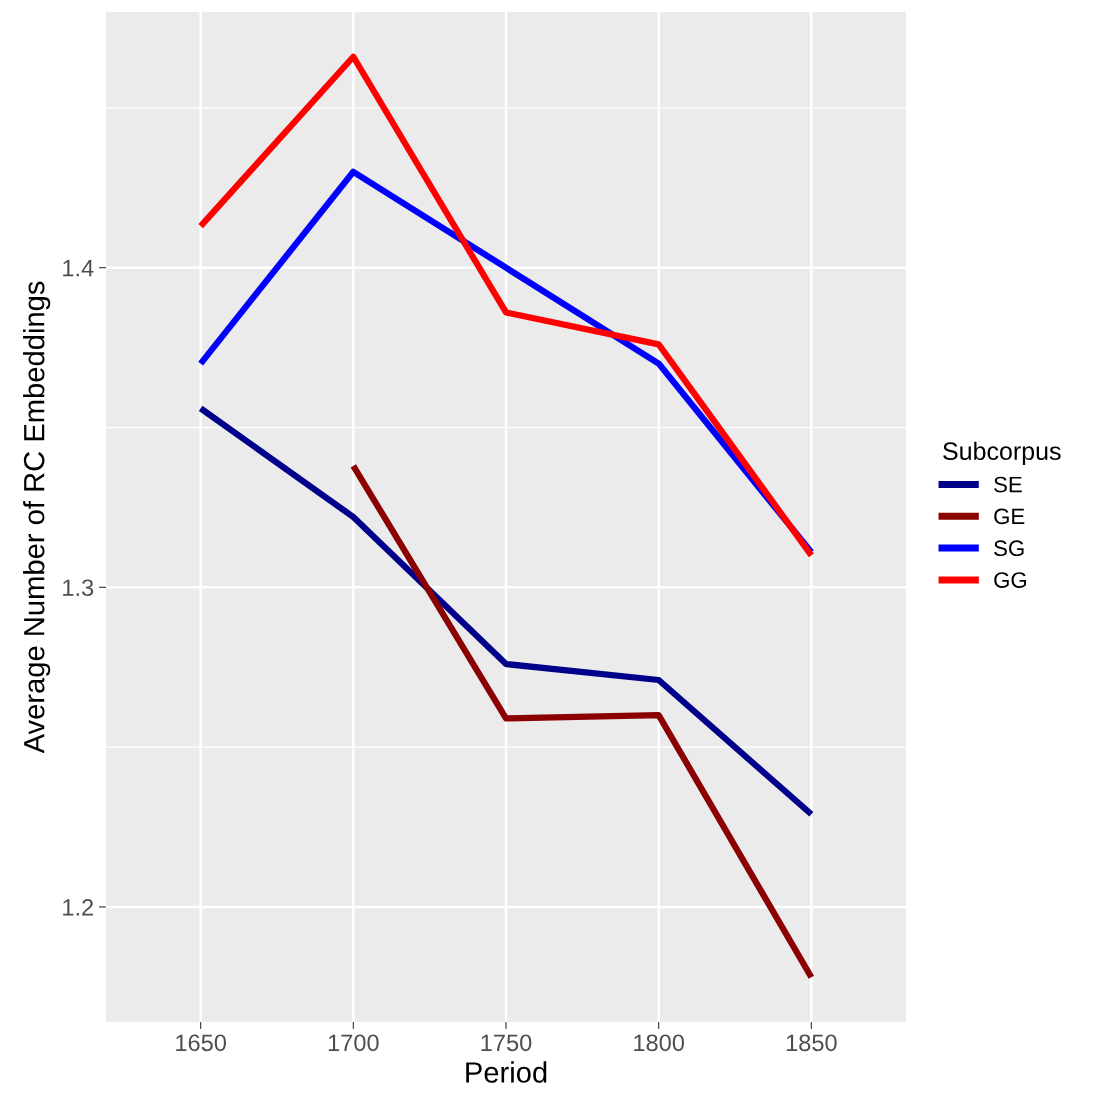 The width and height of the screenshot is (1093, 1099). Describe the element at coordinates (659, 1043) in the screenshot. I see `x-tick-label: 1800` at that location.